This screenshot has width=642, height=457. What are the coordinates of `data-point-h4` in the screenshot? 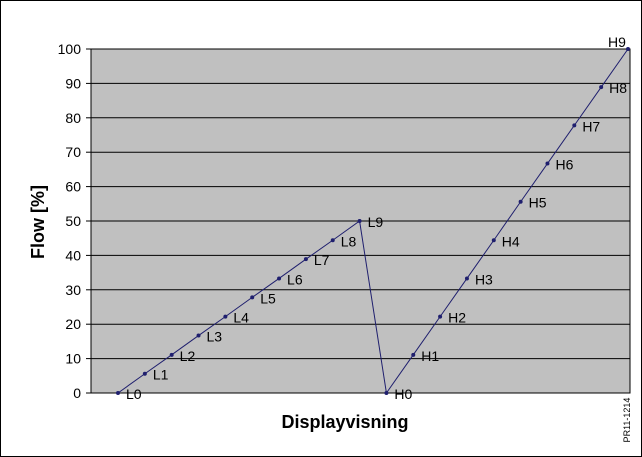 It's located at (493, 240).